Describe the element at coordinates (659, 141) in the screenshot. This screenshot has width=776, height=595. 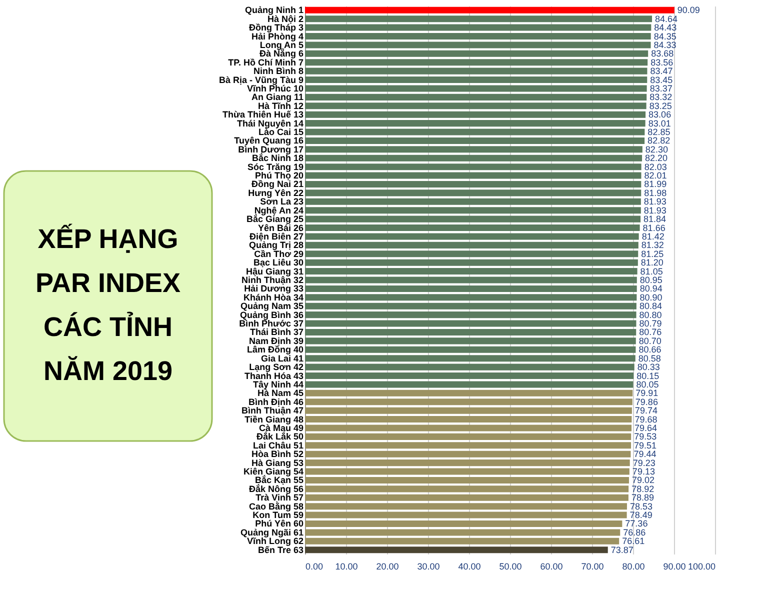
I see `data-label: 82.82` at that location.